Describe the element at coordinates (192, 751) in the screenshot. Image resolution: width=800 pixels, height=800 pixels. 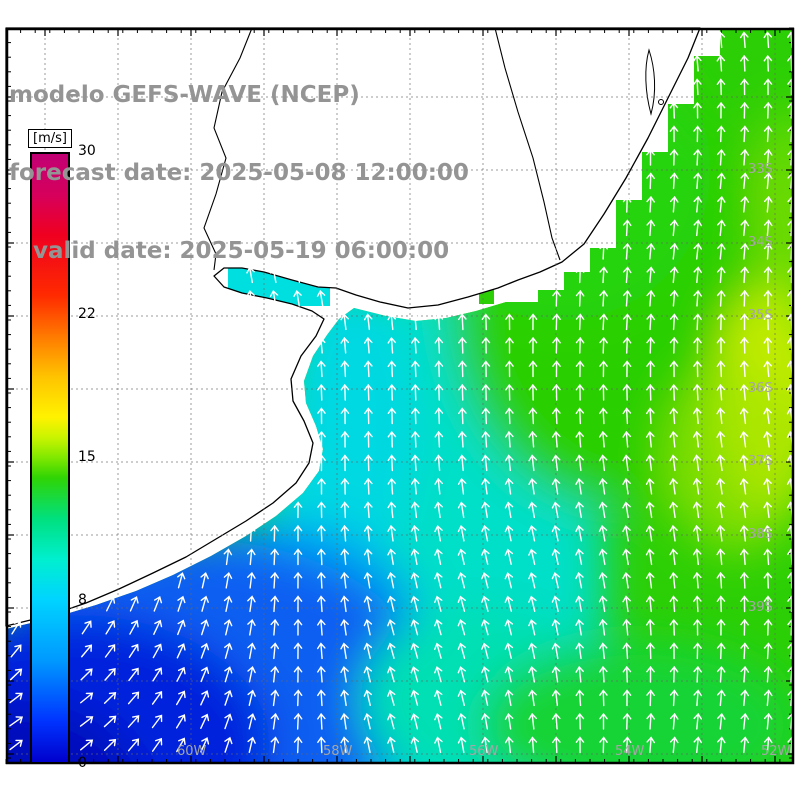
I see `lon-label: 60W` at that location.